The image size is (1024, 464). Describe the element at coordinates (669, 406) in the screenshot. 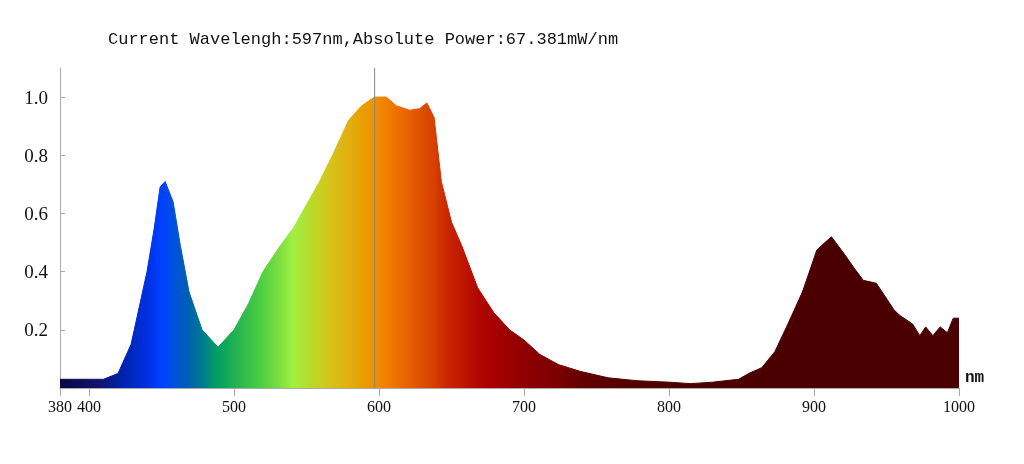

I see `x-tick-label: 800` at that location.